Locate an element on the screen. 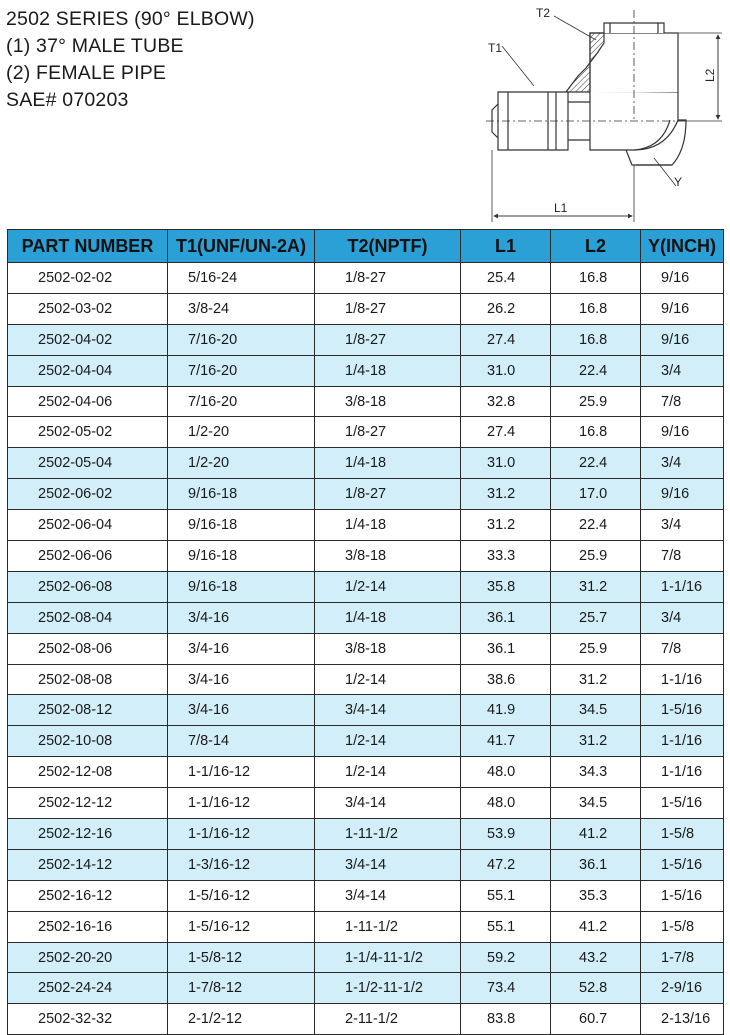  table-row: 2502-08-06 3/4-16 3/8-18 36.1 25.9 7/8 is located at coordinates (365, 648).